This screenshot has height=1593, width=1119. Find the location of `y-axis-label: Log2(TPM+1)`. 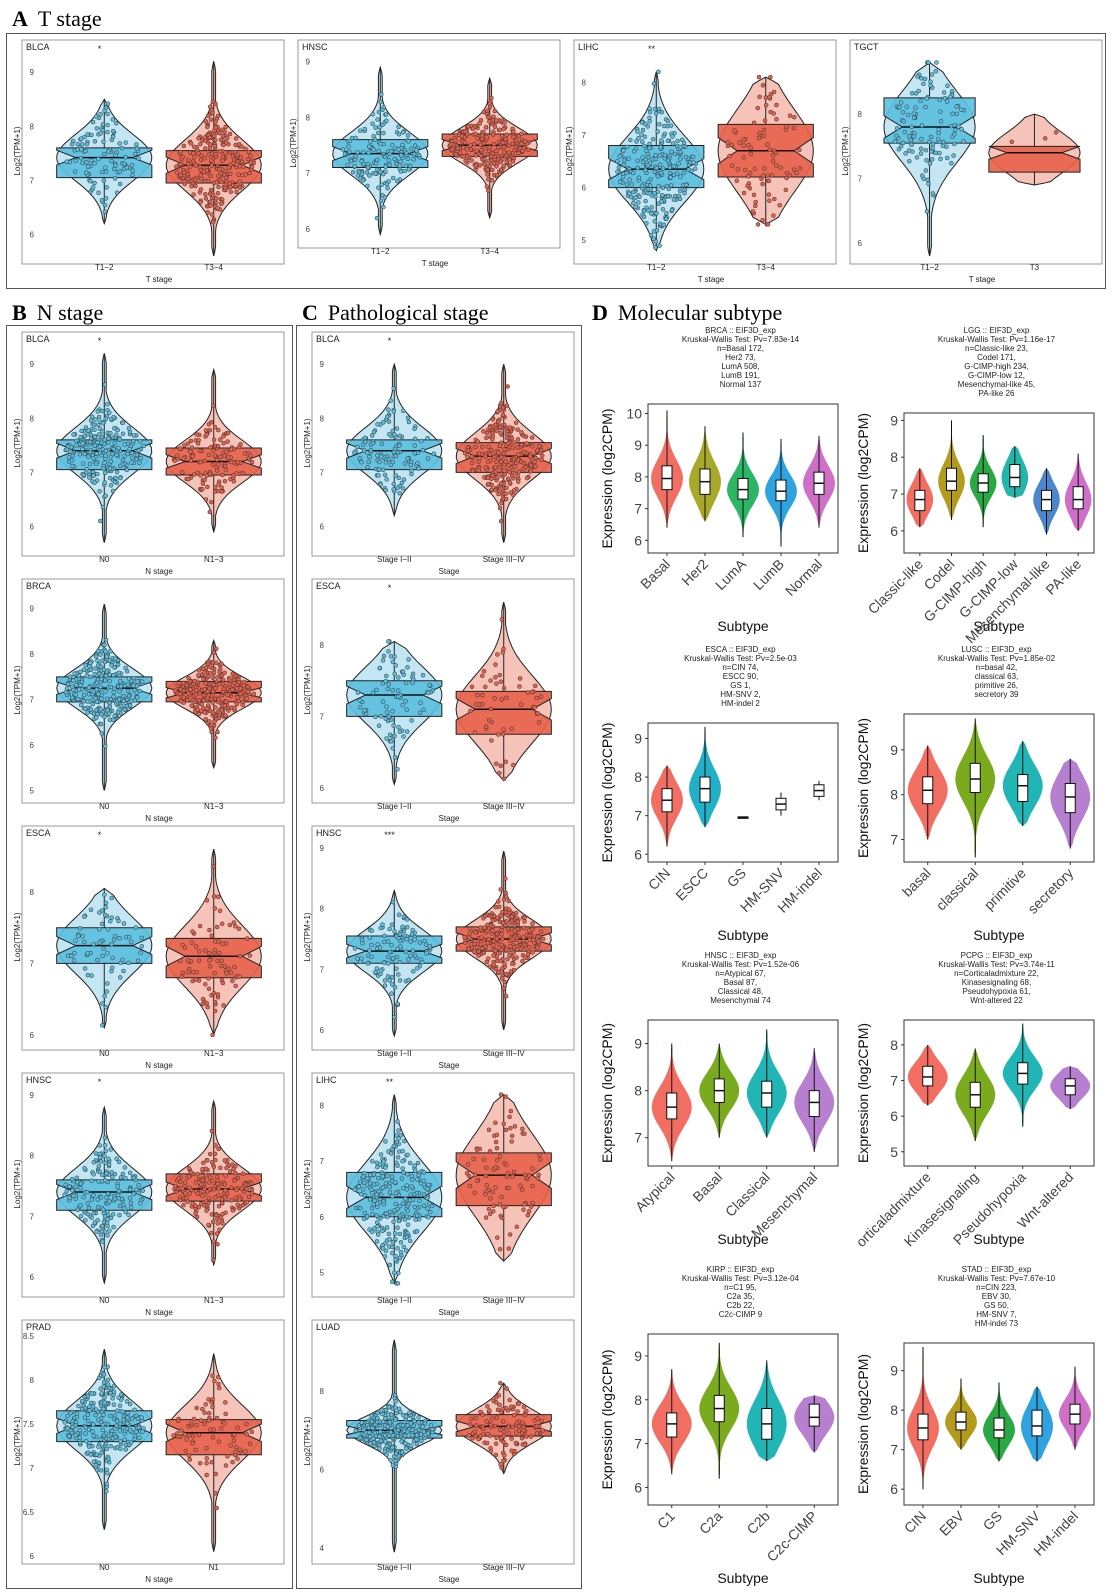

y-axis-label: Log2(TPM+1) is located at coordinates (569, 150).